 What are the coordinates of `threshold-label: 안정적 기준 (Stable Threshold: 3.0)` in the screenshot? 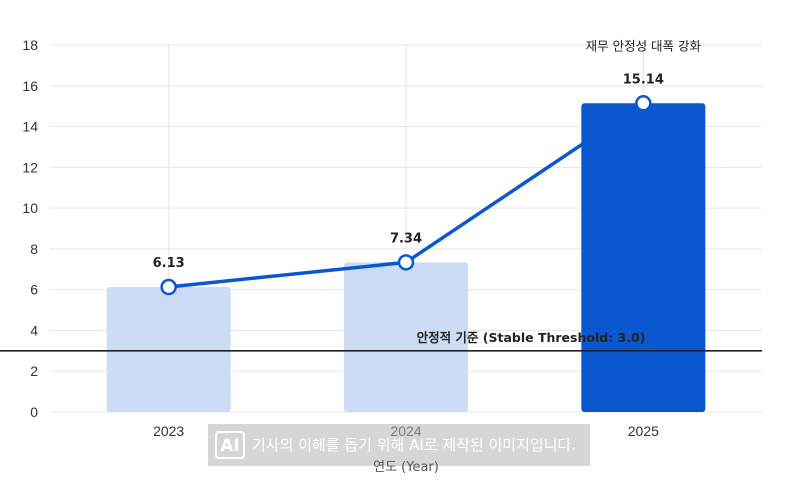 It's located at (531, 337).